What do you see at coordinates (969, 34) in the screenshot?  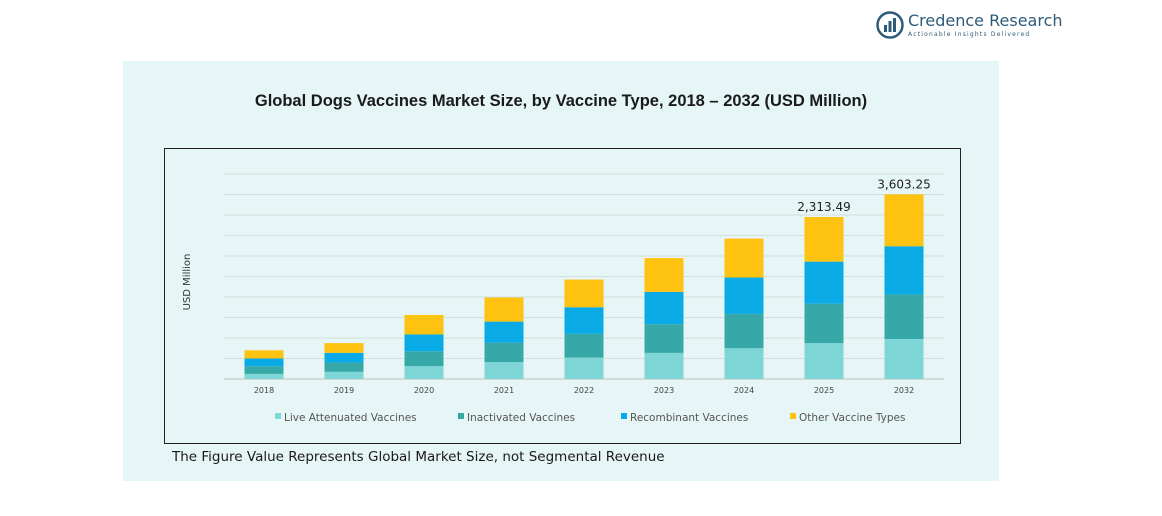 I see `brand-tagline: Actionable Insights Delivered` at bounding box center [969, 34].